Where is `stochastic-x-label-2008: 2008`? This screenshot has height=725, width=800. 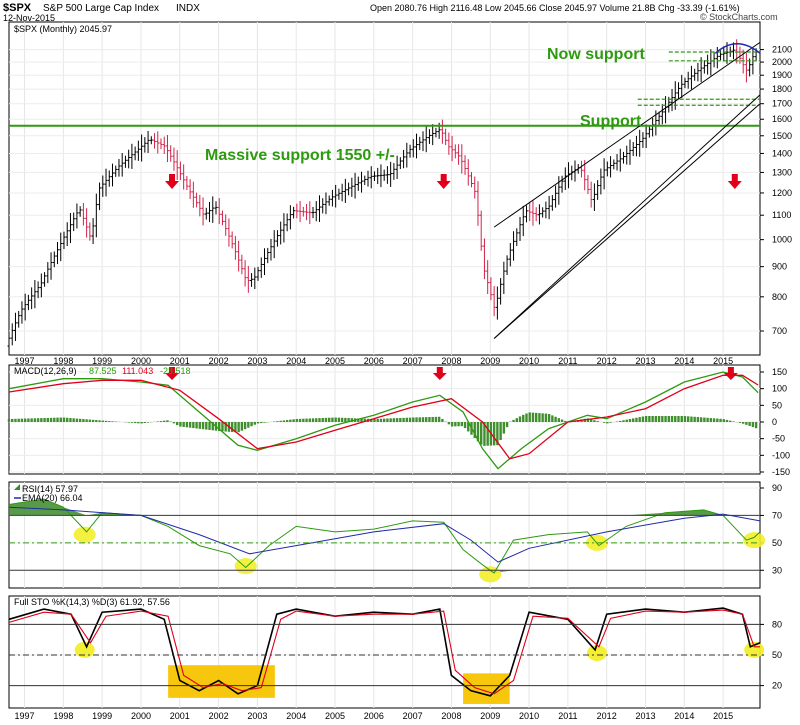
stochastic-x-label-2008: 2008 is located at coordinates (451, 716).